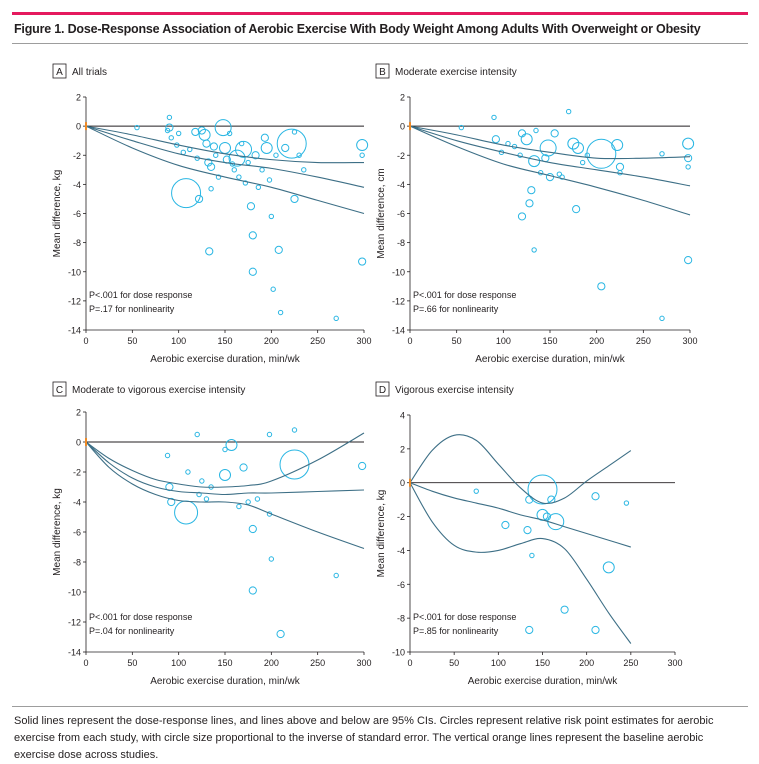  Describe the element at coordinates (381, 534) in the screenshot. I see `y-axis-label: Mean difference, kg` at that location.